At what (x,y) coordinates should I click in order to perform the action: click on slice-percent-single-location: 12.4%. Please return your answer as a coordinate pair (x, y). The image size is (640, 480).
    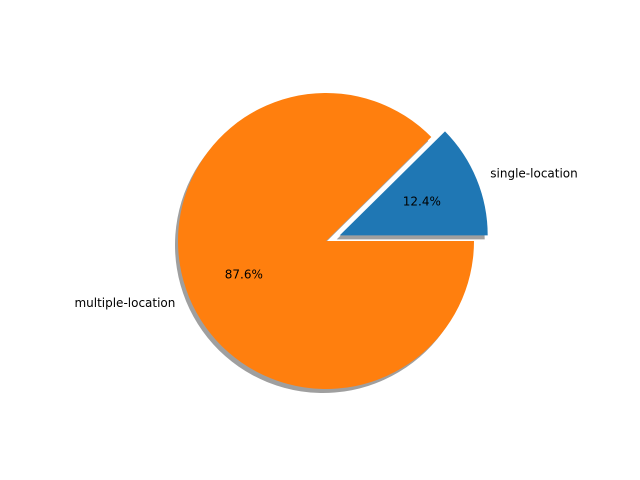
    Looking at the image, I should click on (422, 202).